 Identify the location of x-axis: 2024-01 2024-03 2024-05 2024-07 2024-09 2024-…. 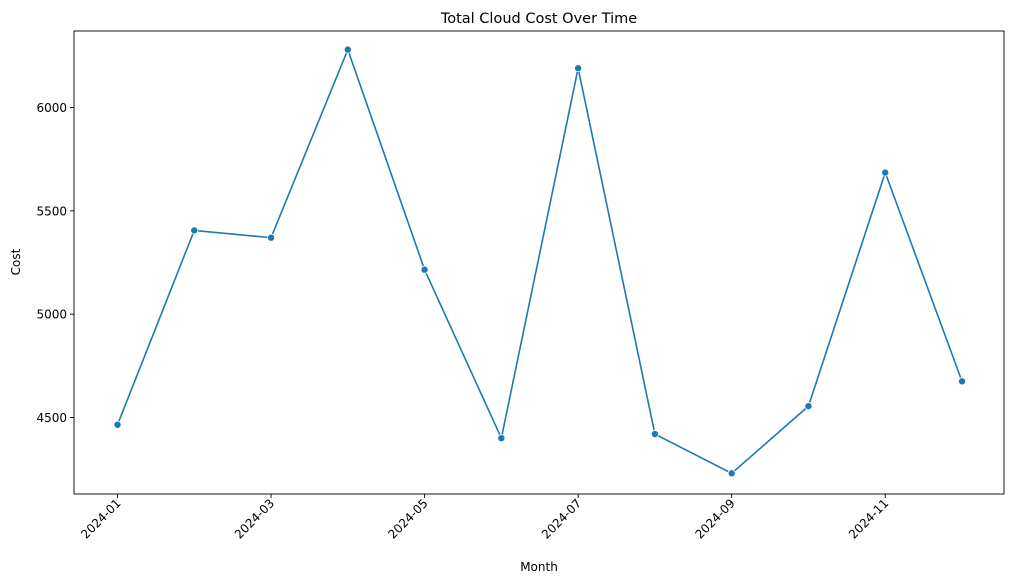
(484, 518).